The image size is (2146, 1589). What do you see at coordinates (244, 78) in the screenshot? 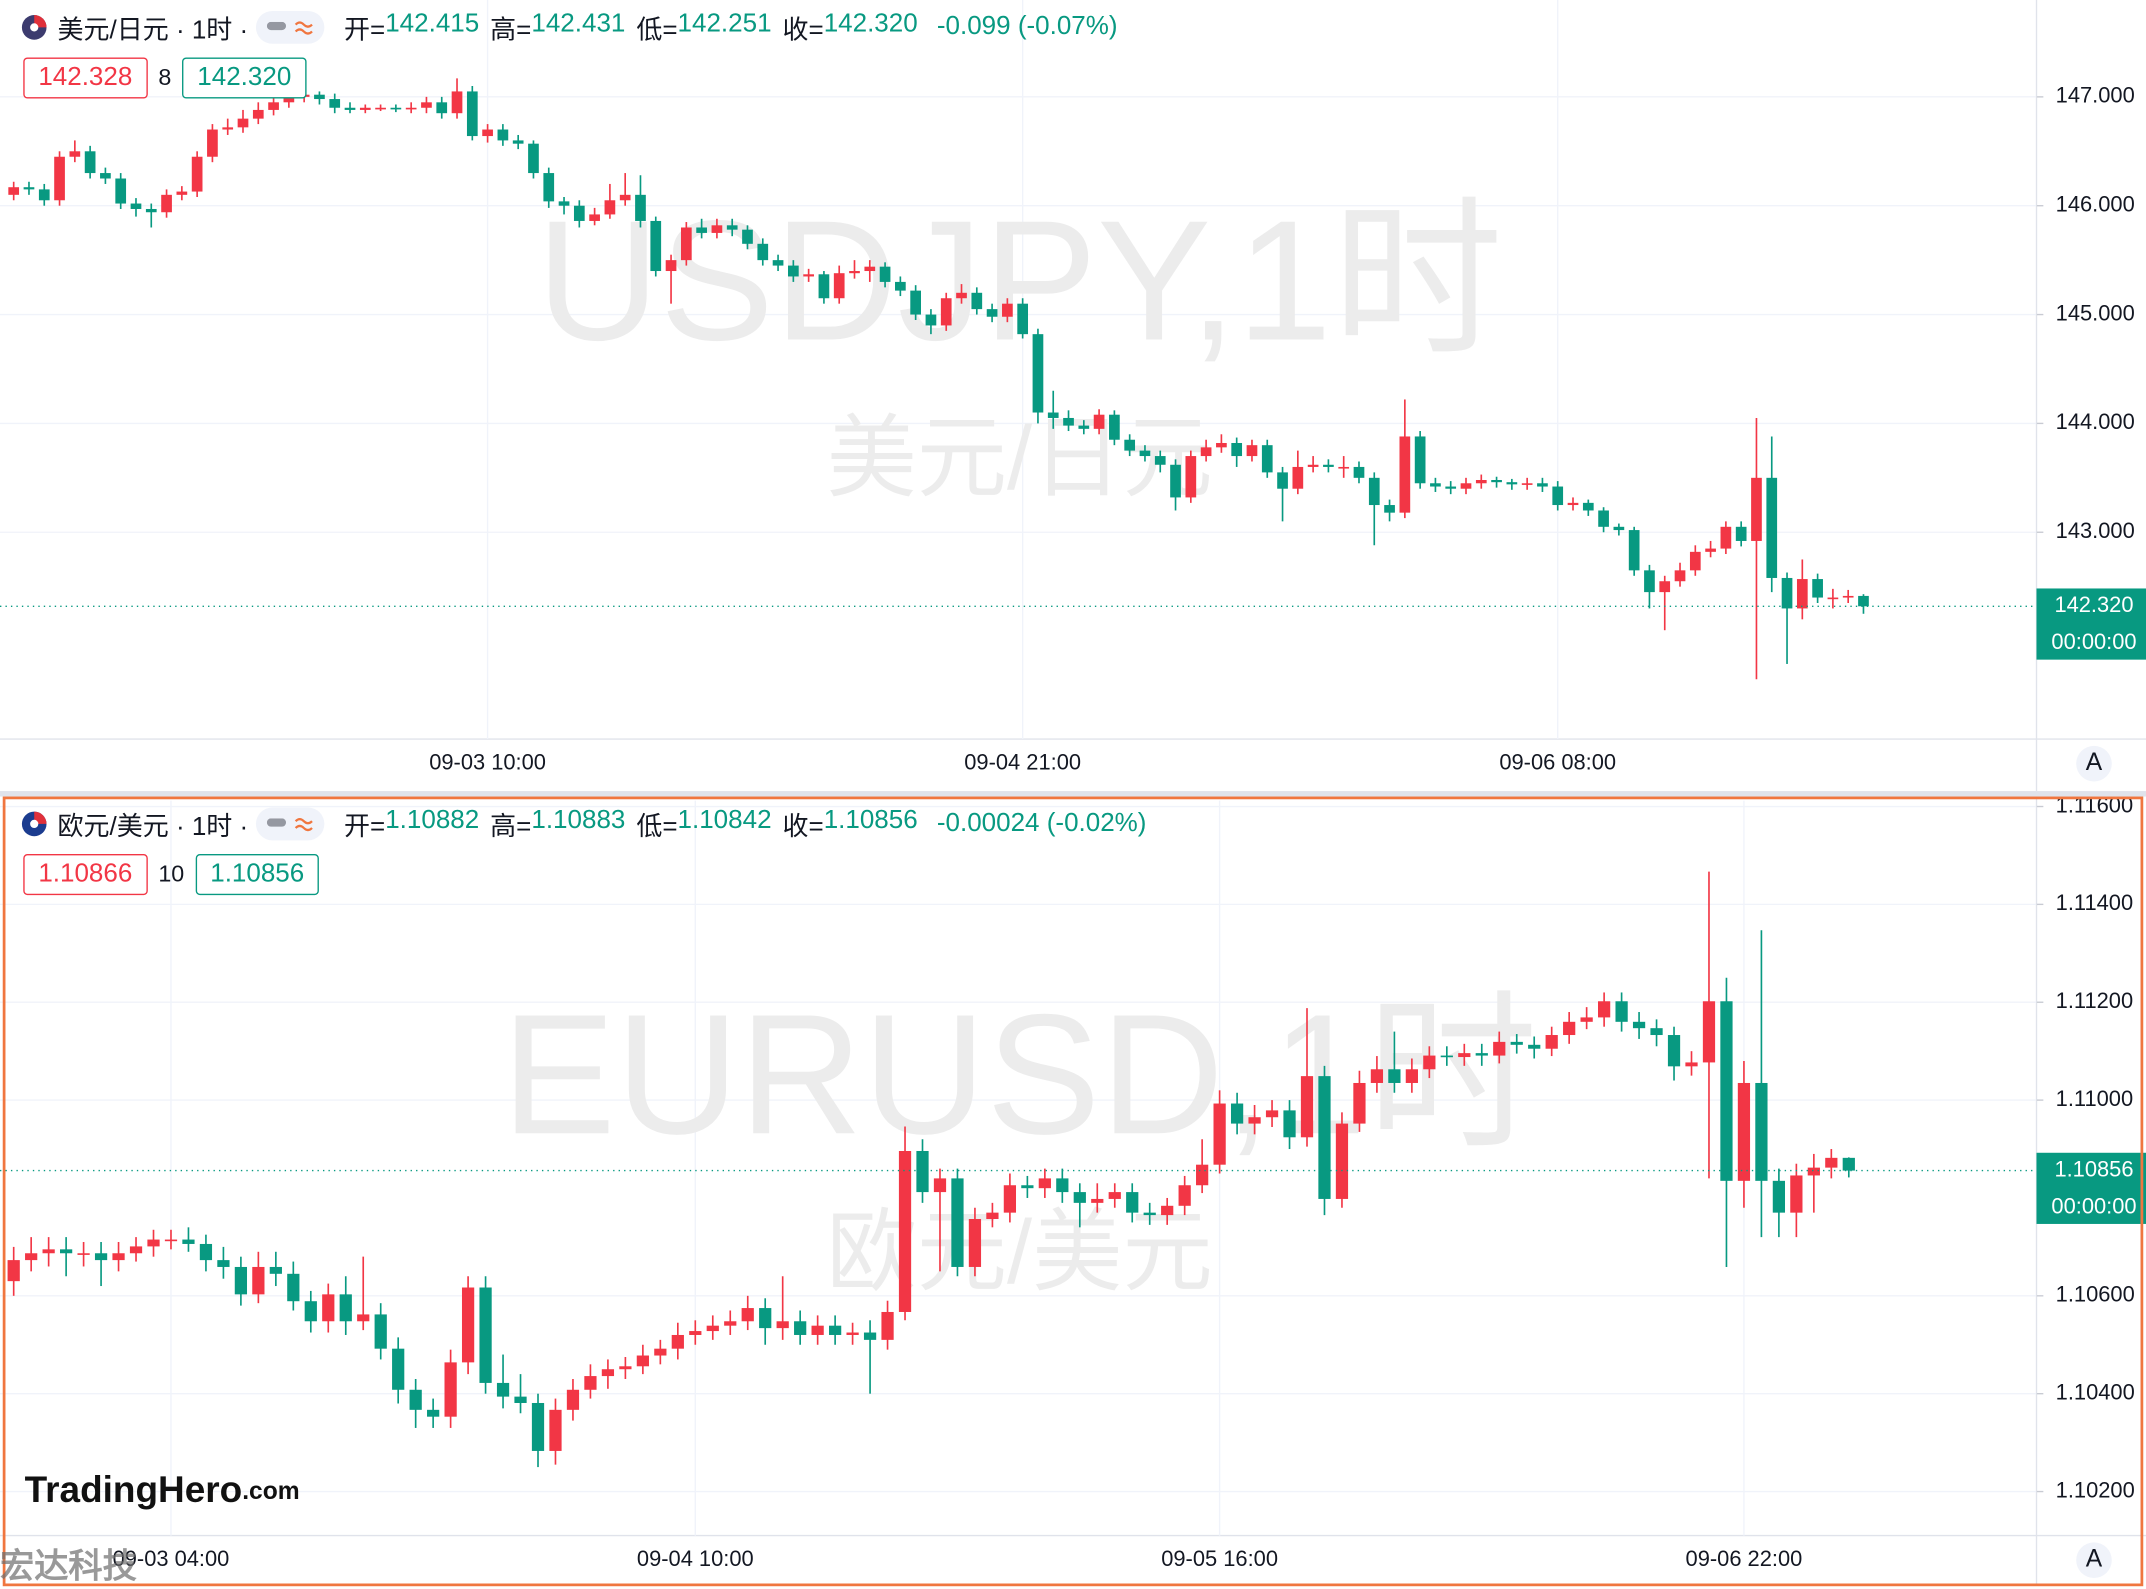
I see `ask: 142.320` at bounding box center [244, 78].